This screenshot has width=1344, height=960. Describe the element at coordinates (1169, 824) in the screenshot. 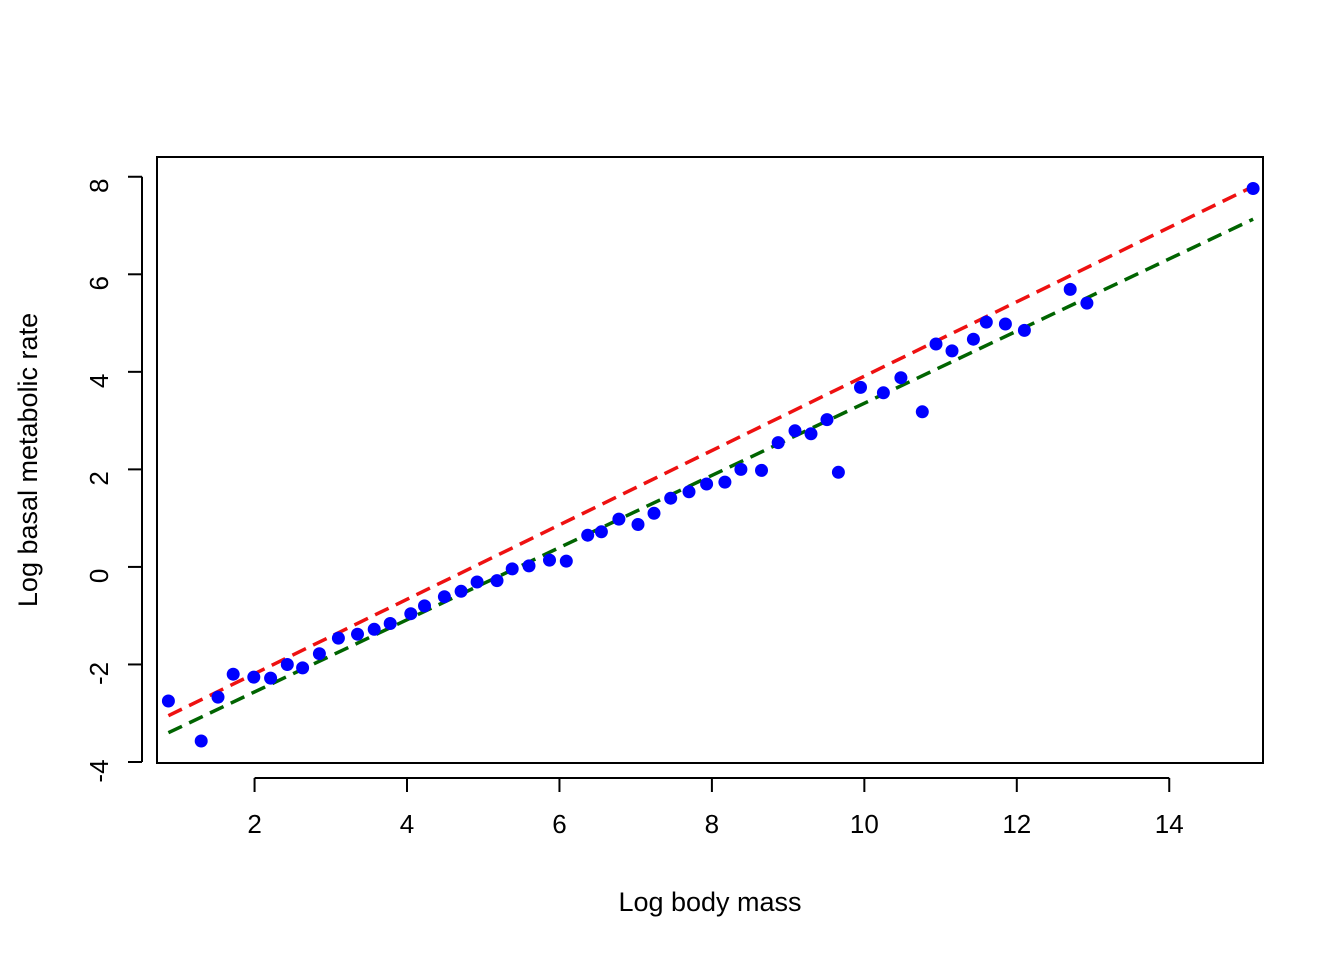

I see `x-tick-label: 14` at that location.